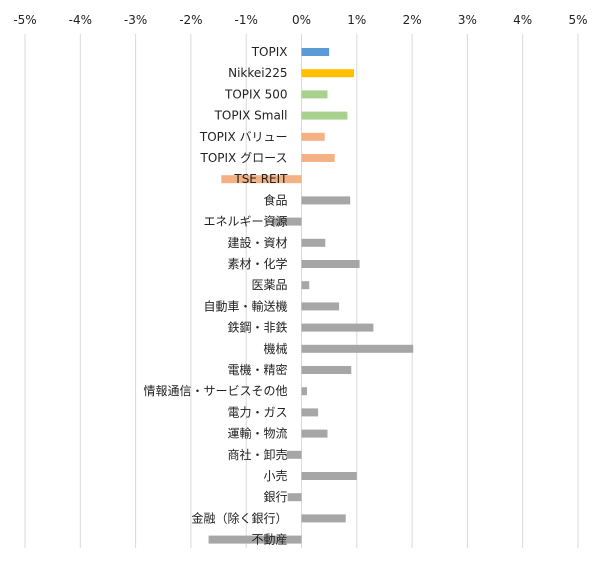 The width and height of the screenshot is (601, 568). I want to click on category-label: 小売, so click(275, 475).